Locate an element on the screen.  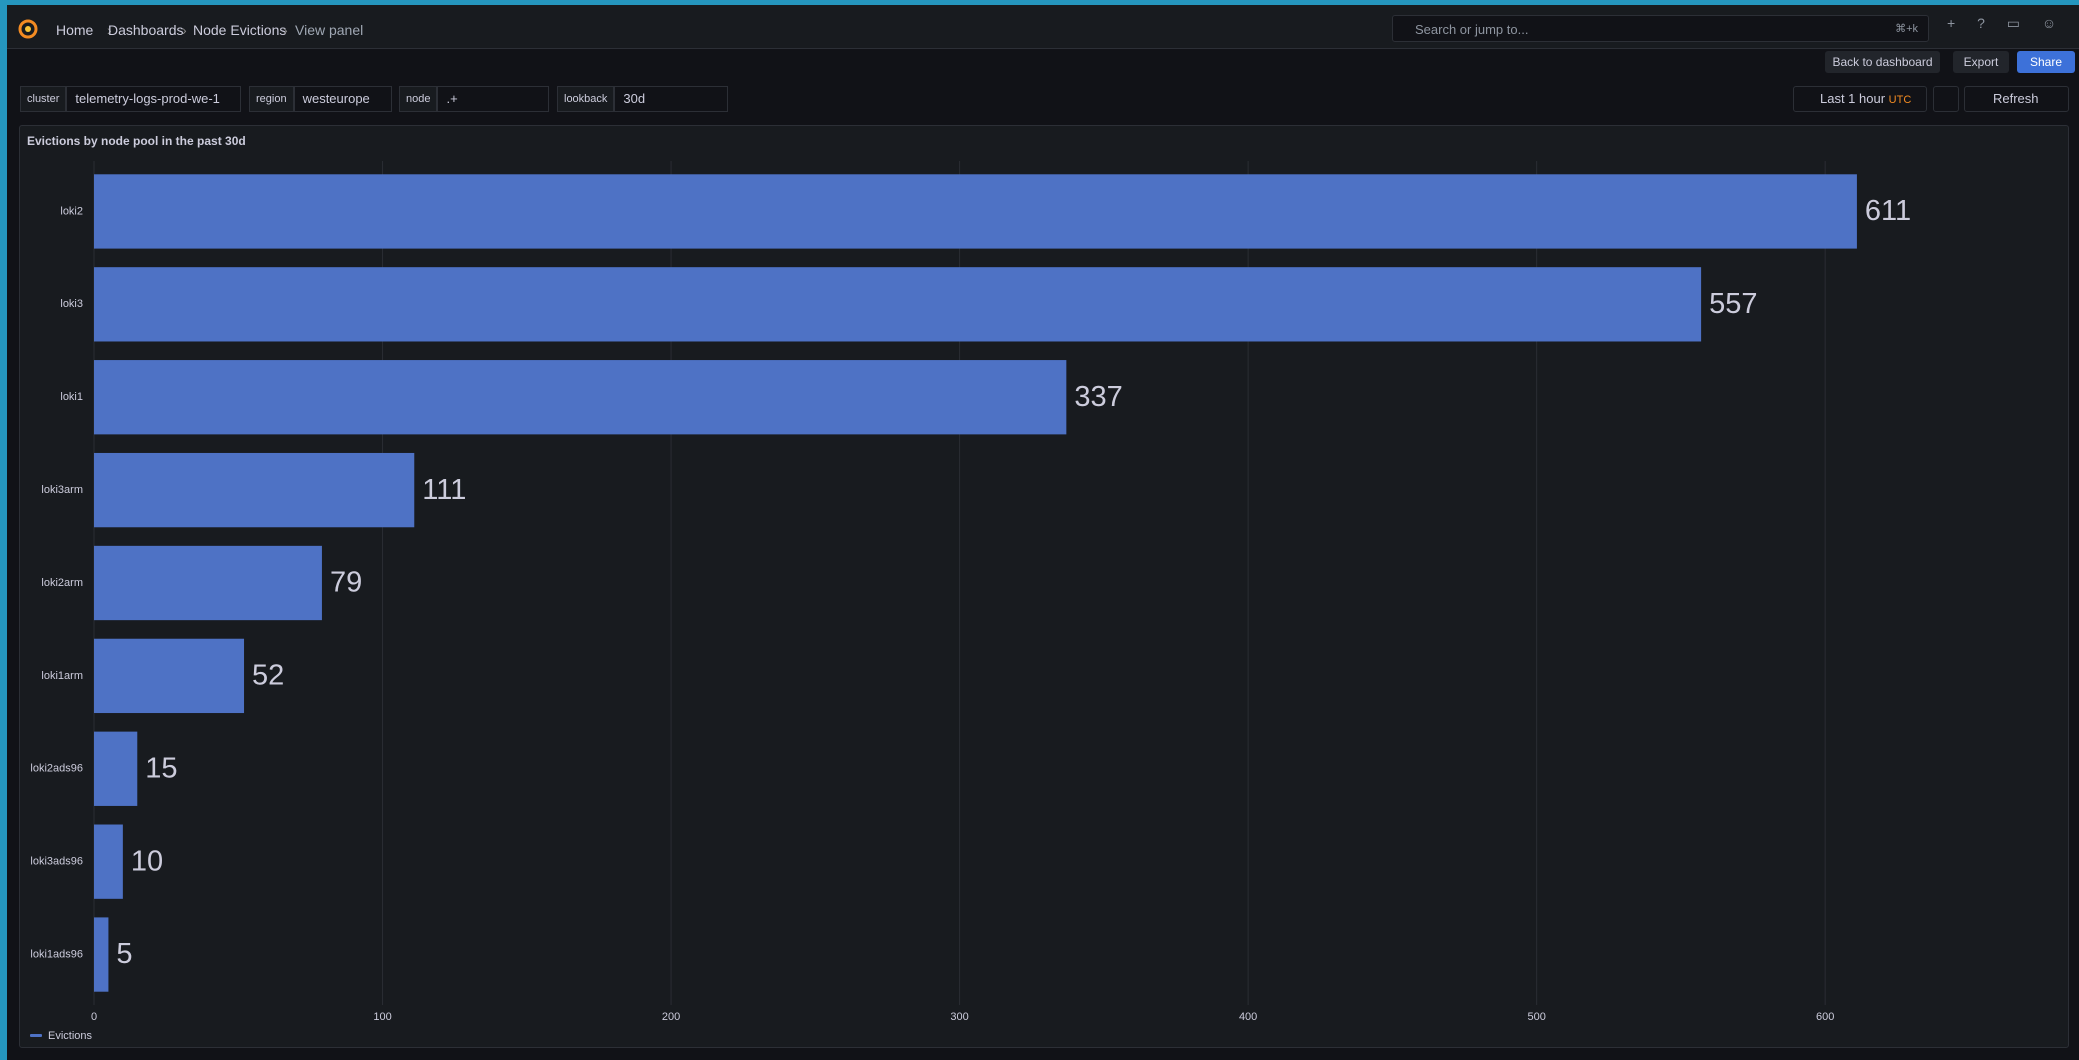
value-label: 10 is located at coordinates (147, 861).